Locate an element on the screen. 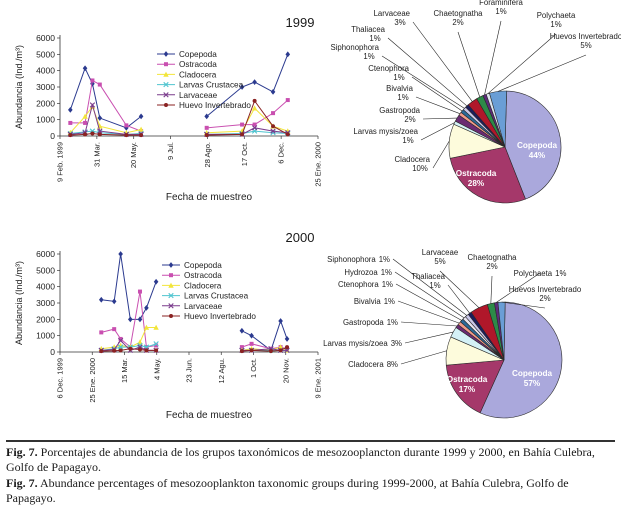  x-tick-label: 6 Dec. is located at coordinates (281, 153).